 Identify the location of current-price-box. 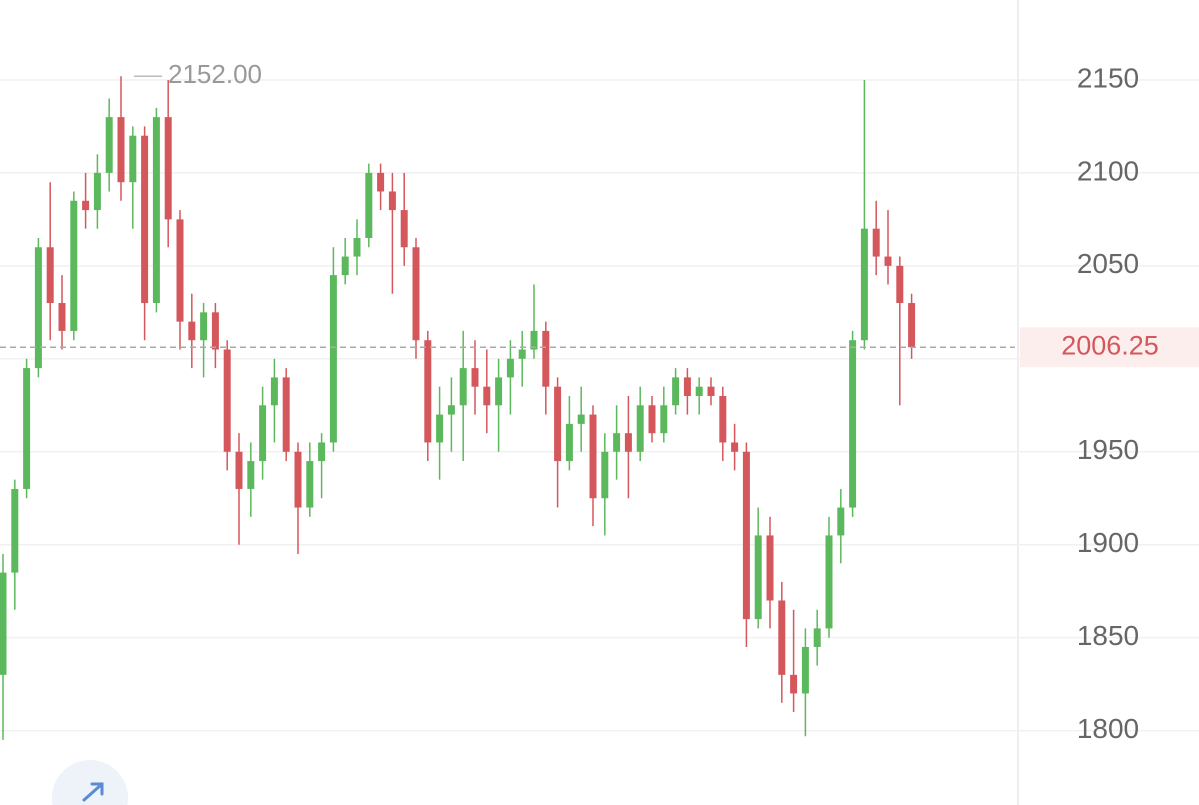
(1109, 347).